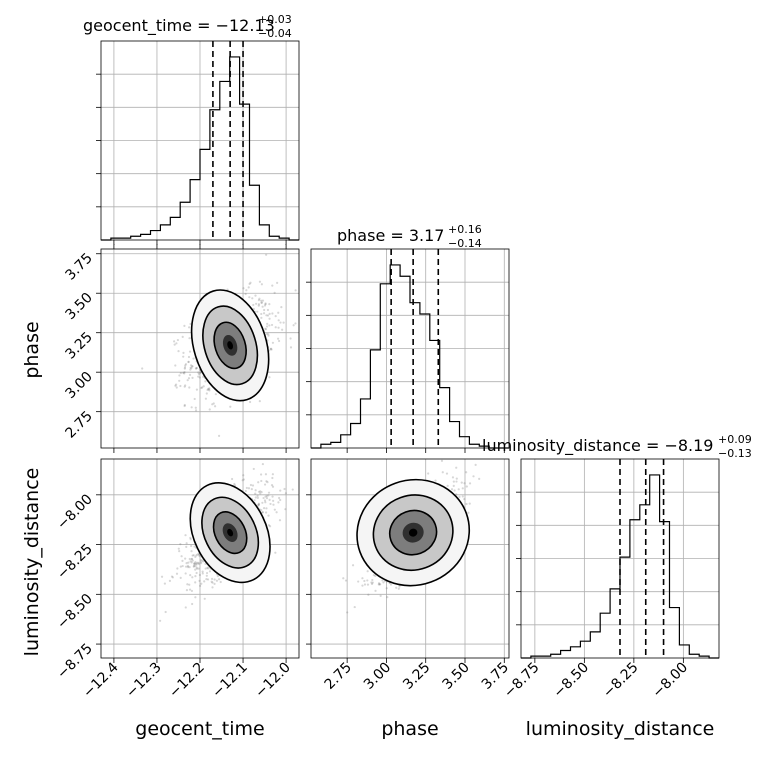  I want to click on title-minus-luminosity-distance: −0.13, so click(735, 453).